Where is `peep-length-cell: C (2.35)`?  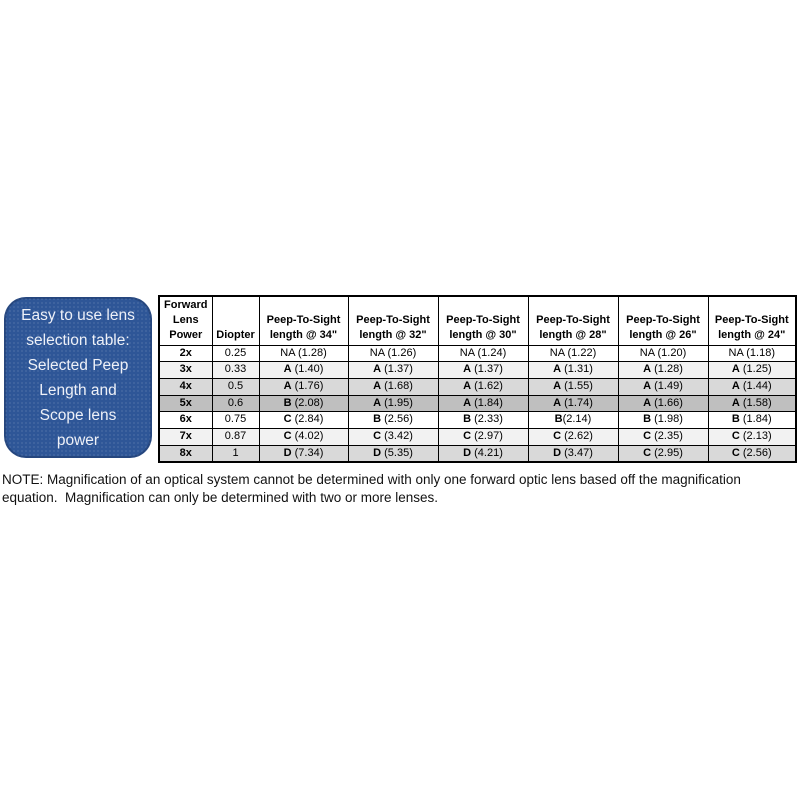 peep-length-cell: C (2.35) is located at coordinates (663, 437).